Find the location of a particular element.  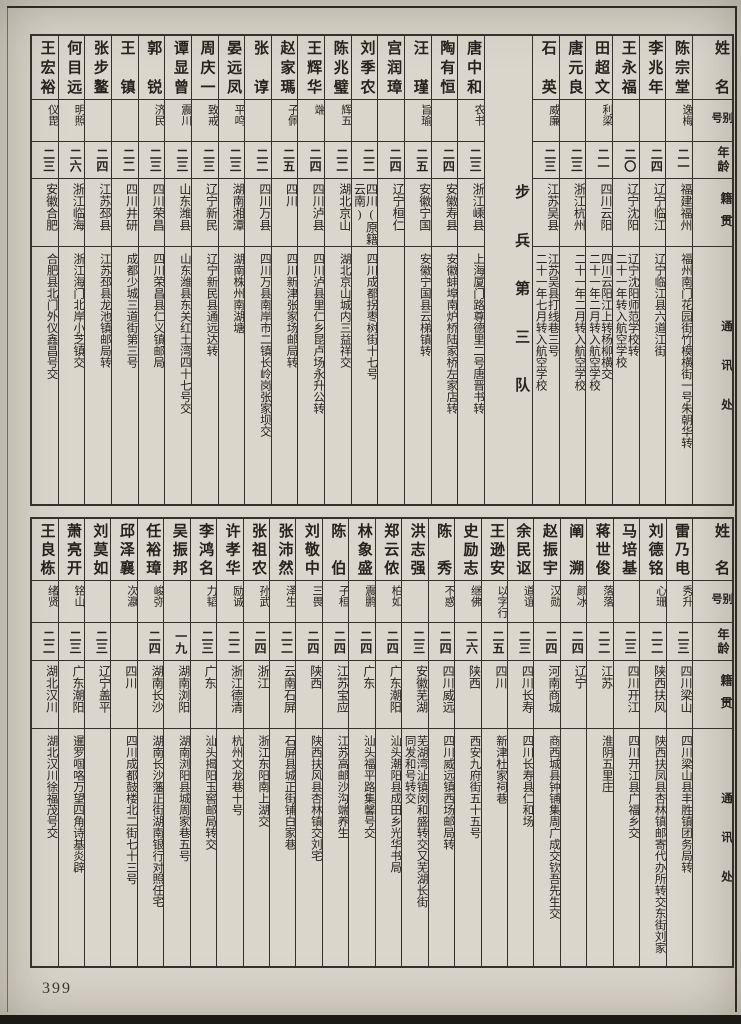

person-native-place: 湖南湘潭 is located at coordinates (231, 213).